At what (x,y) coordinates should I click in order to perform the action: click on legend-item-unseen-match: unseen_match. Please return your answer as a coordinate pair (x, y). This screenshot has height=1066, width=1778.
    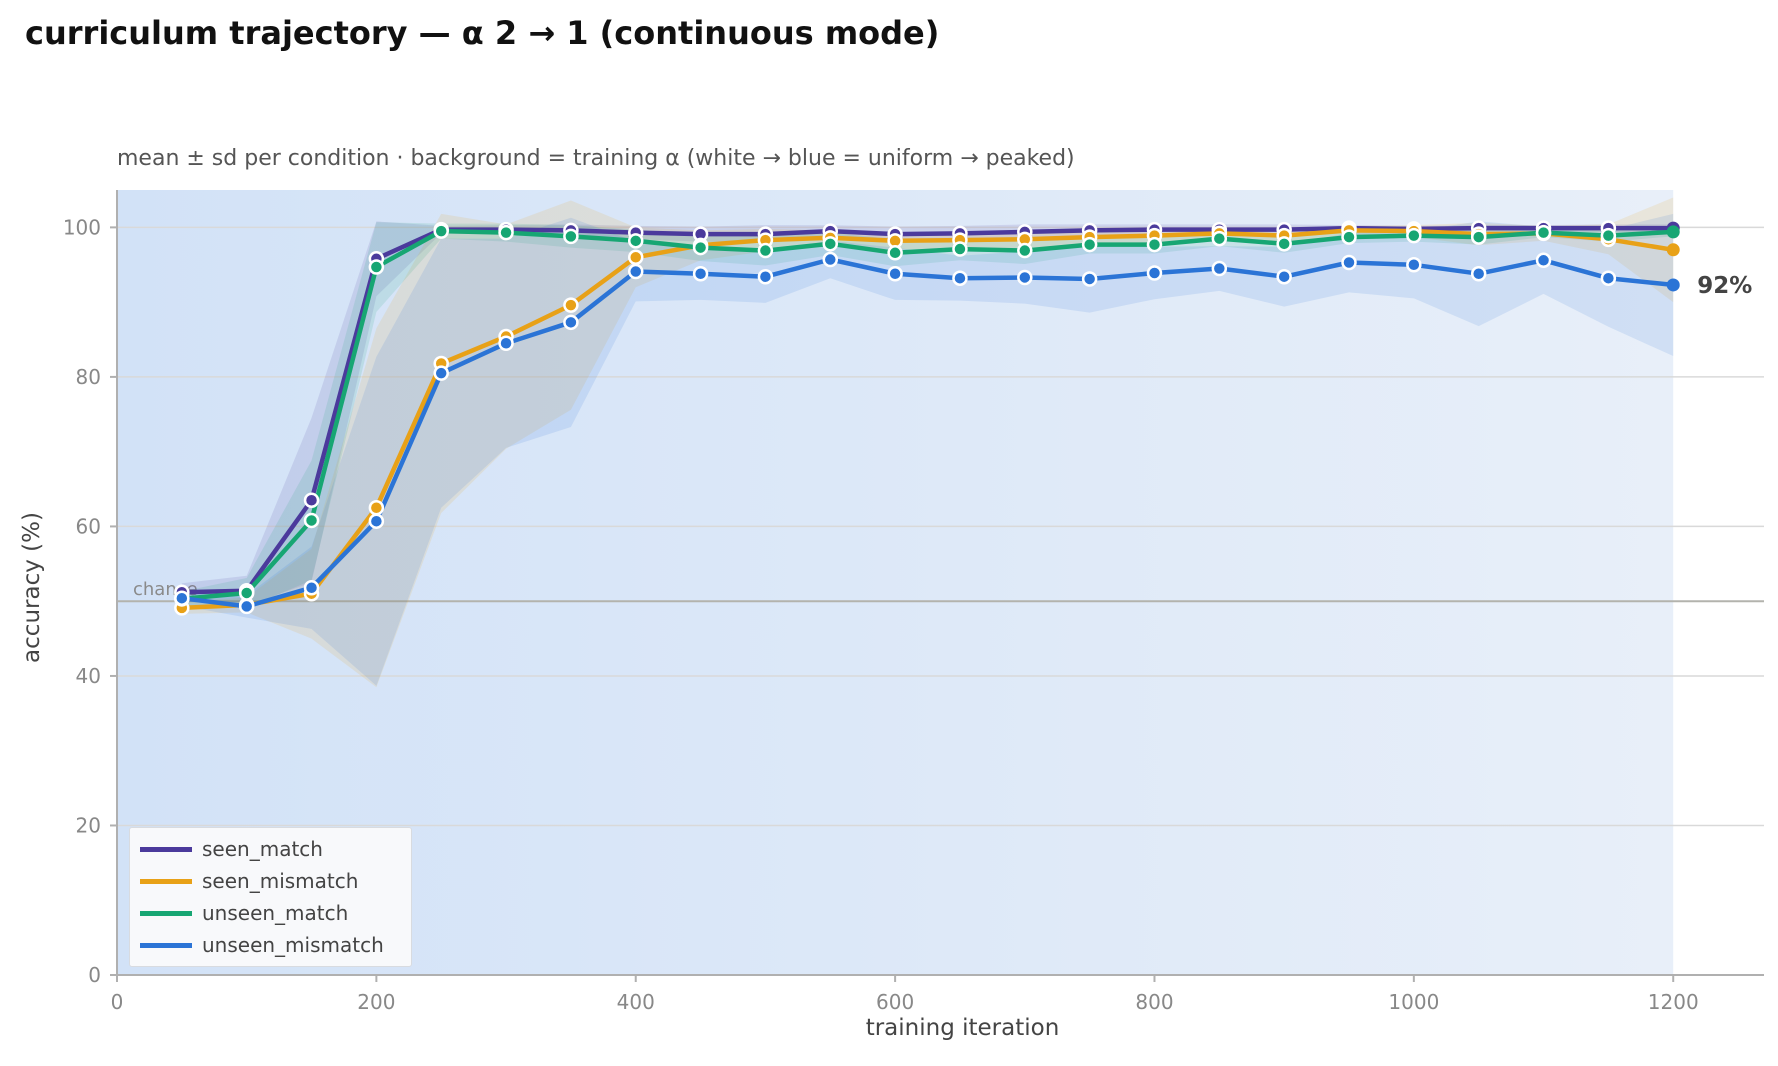
    Looking at the image, I should click on (270, 913).